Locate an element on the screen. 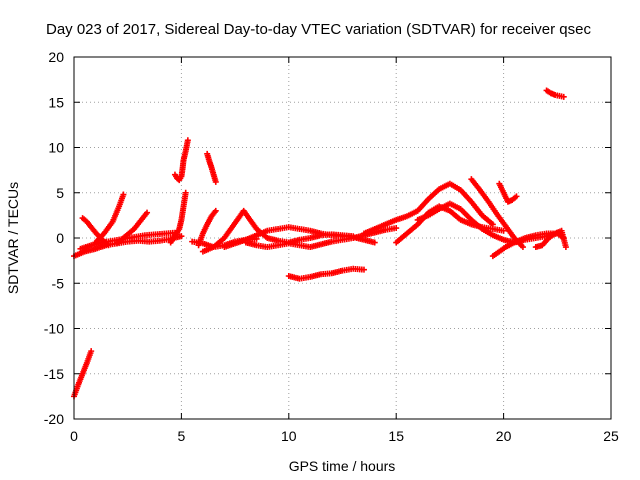  y-tick-label: 5 is located at coordinates (60, 193).